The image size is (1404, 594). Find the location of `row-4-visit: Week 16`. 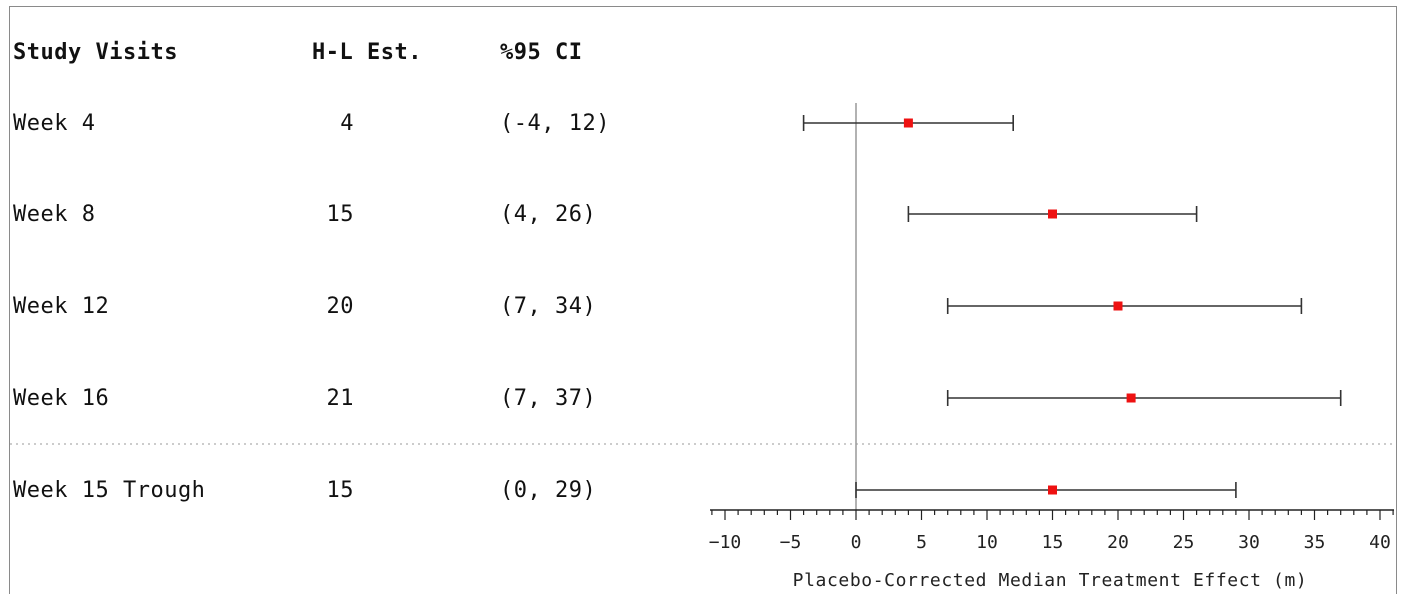

row-4-visit: Week 16 is located at coordinates (61, 398).